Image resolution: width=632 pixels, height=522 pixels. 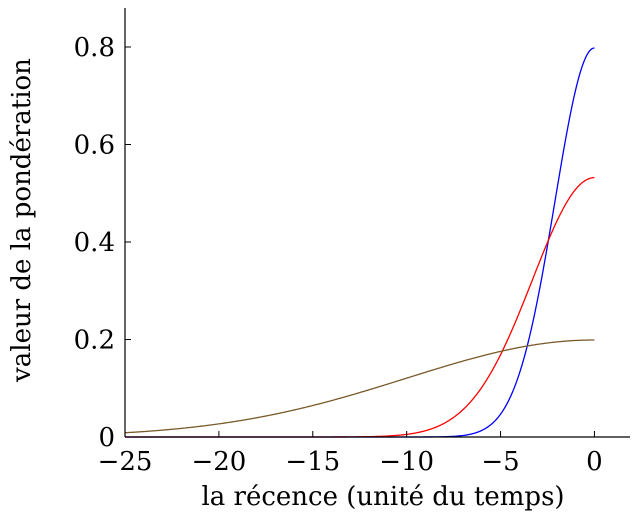 What do you see at coordinates (500, 462) in the screenshot?
I see `x-tick-label: −5` at bounding box center [500, 462].